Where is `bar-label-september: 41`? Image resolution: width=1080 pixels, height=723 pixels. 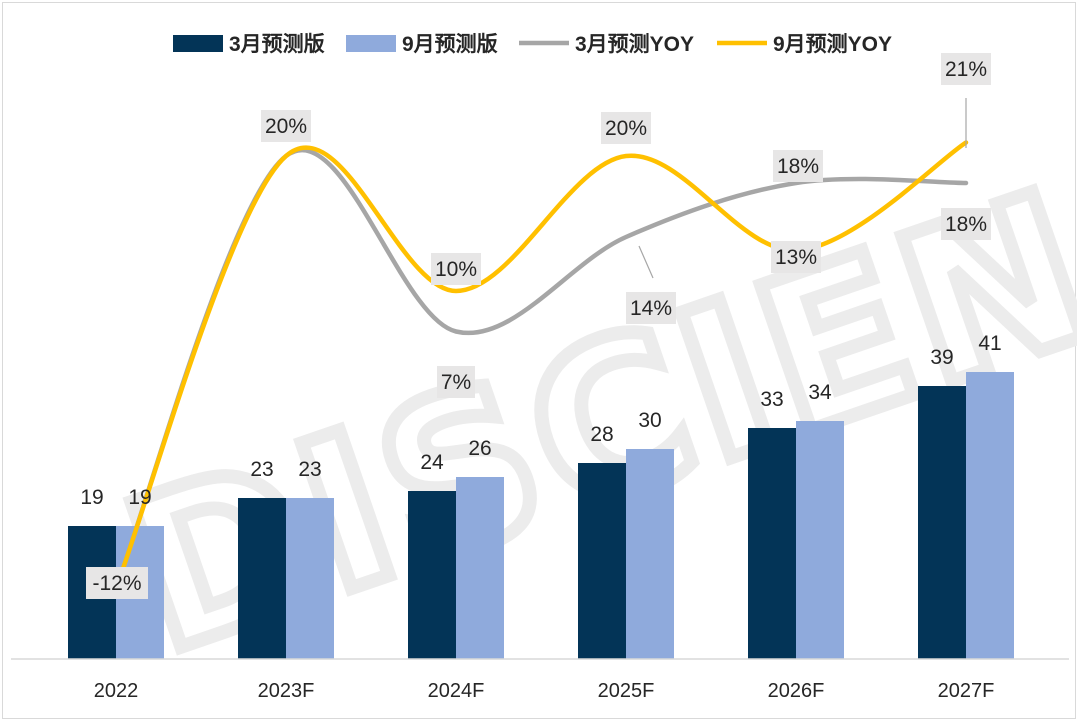
bar-label-september: 41 is located at coordinates (989, 343).